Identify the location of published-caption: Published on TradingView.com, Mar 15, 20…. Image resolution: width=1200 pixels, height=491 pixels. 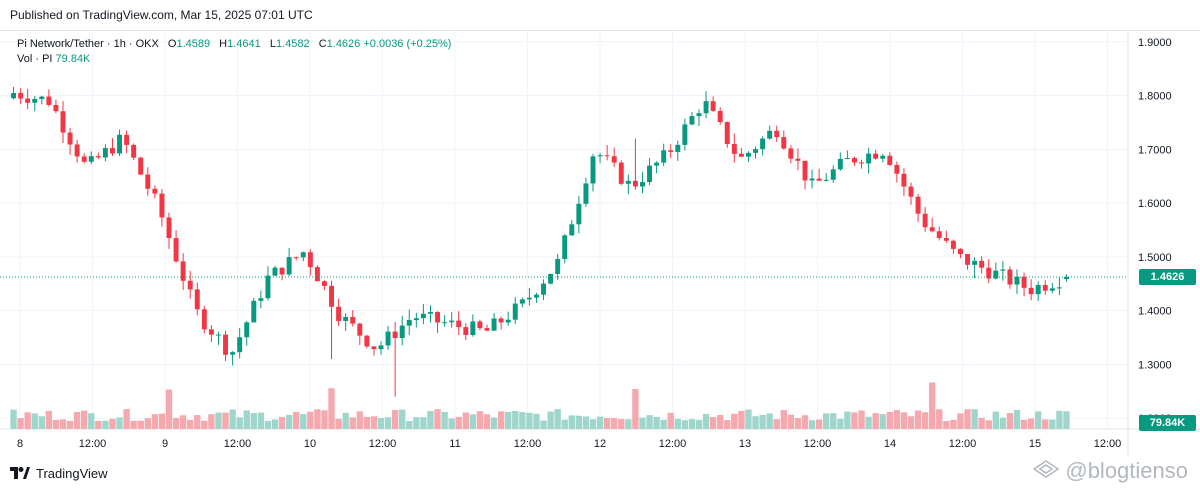
(161, 15).